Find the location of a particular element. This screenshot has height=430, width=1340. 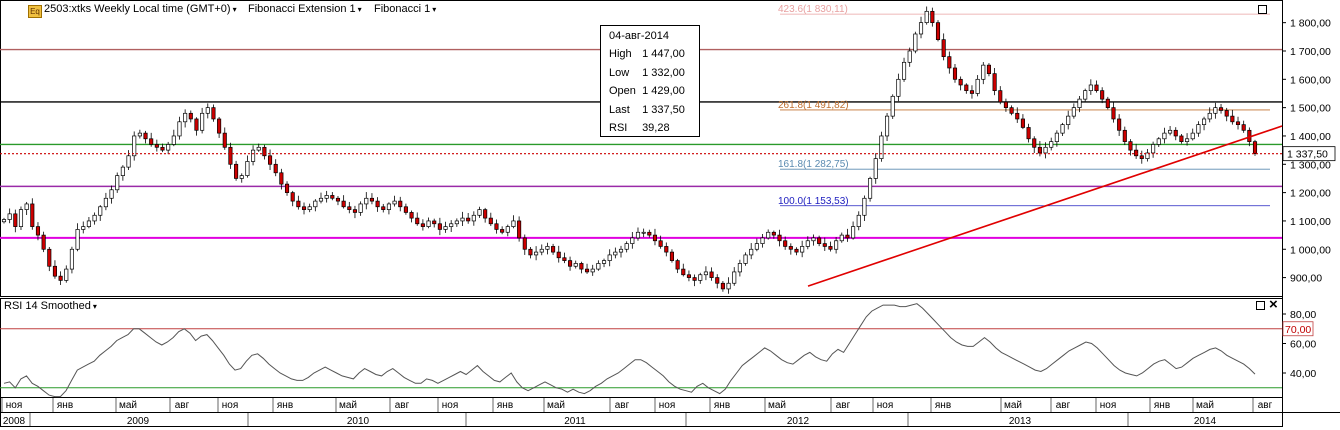

indicator-fib-extension-label: Fibonacci Extension 1 is located at coordinates (302, 9).